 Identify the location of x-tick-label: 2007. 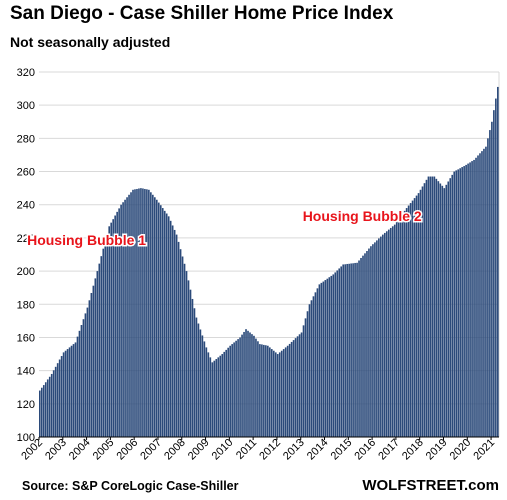
(151, 450).